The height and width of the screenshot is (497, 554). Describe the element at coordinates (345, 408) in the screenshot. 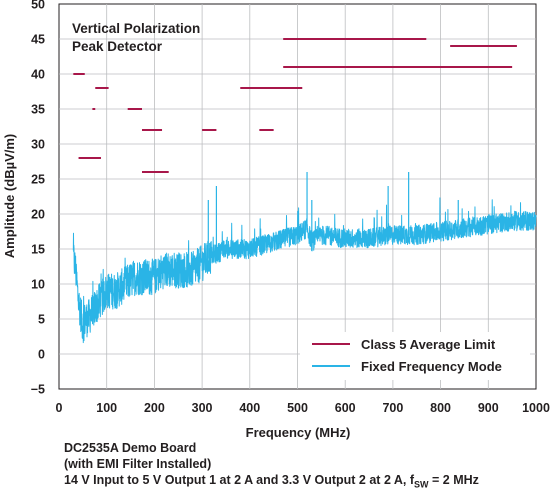

I see `x-tick-label: 600` at that location.